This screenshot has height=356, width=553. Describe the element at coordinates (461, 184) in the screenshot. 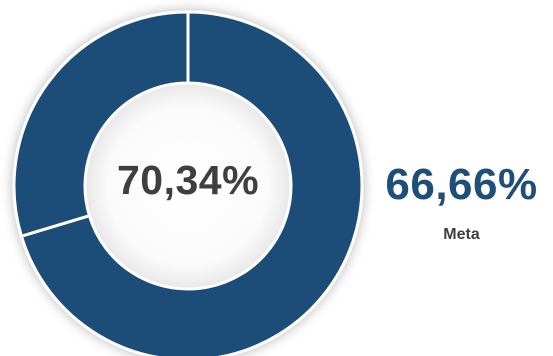

I see `target-percentage: 66,66%` at that location.